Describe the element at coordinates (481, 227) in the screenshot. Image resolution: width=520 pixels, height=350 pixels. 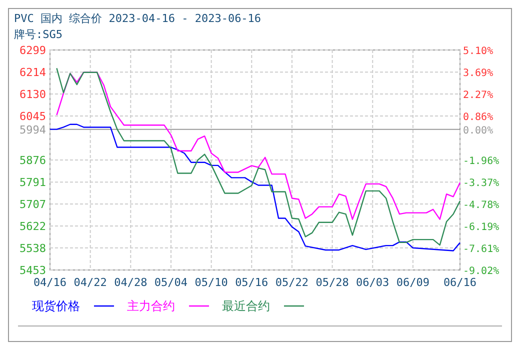
I see `y2-tick-label: -6.19%` at that location.